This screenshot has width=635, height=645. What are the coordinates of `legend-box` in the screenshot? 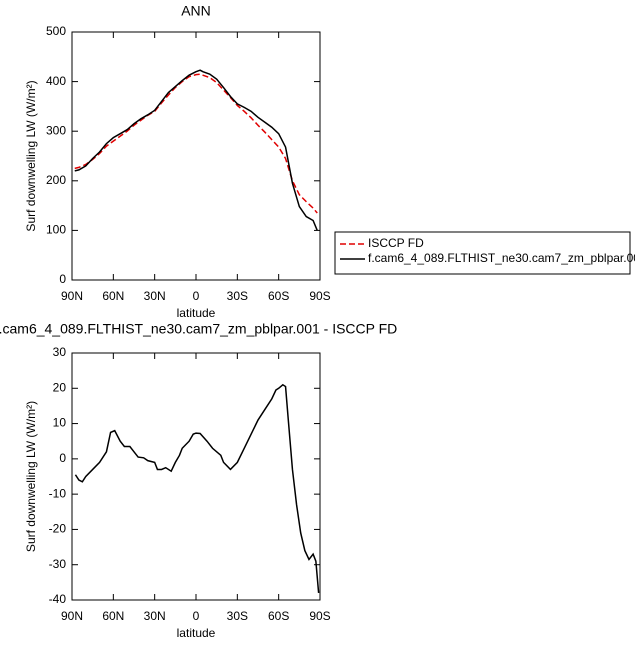 It's located at (482, 253).